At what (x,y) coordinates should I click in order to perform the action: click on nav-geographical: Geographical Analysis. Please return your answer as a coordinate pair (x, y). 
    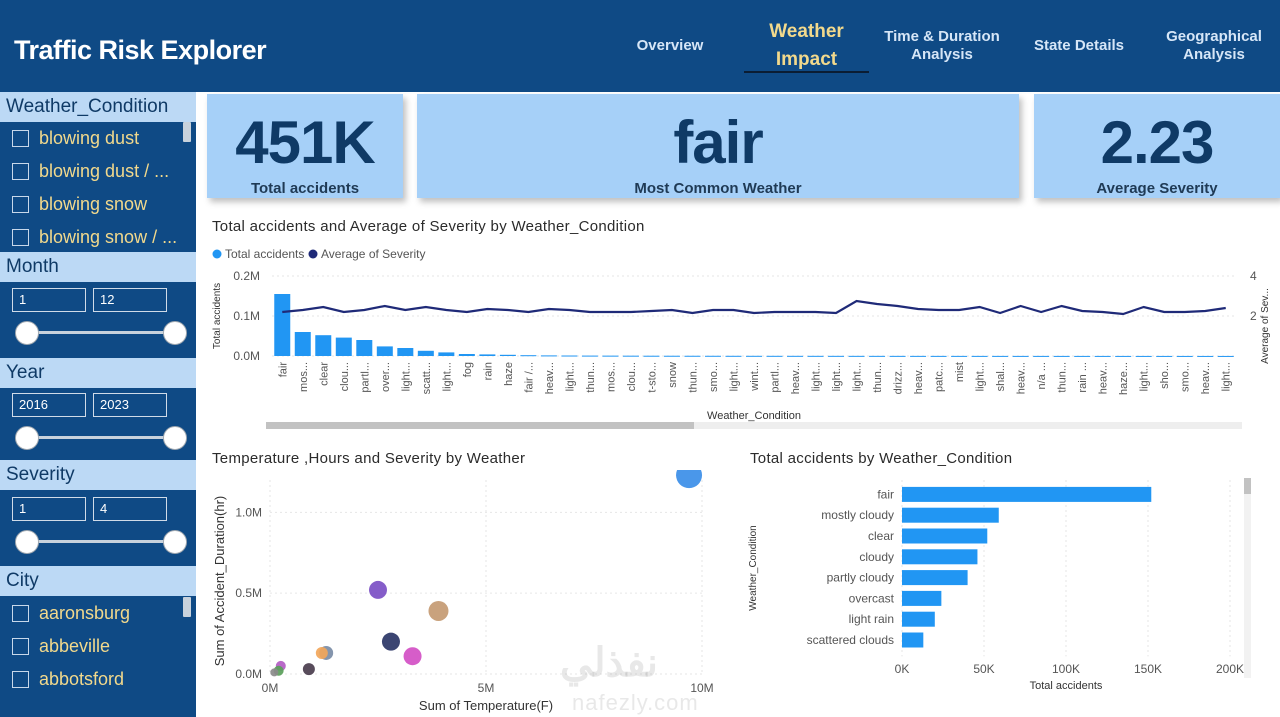
    Looking at the image, I should click on (1214, 46).